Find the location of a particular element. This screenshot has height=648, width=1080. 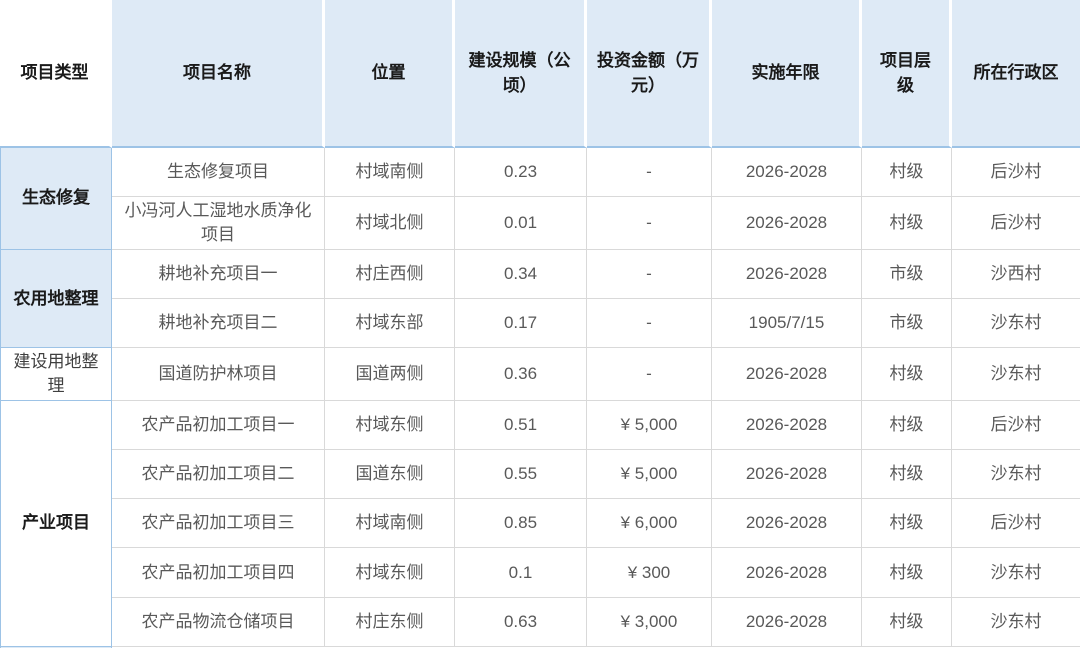

column-header: 项目名称 is located at coordinates (218, 74).